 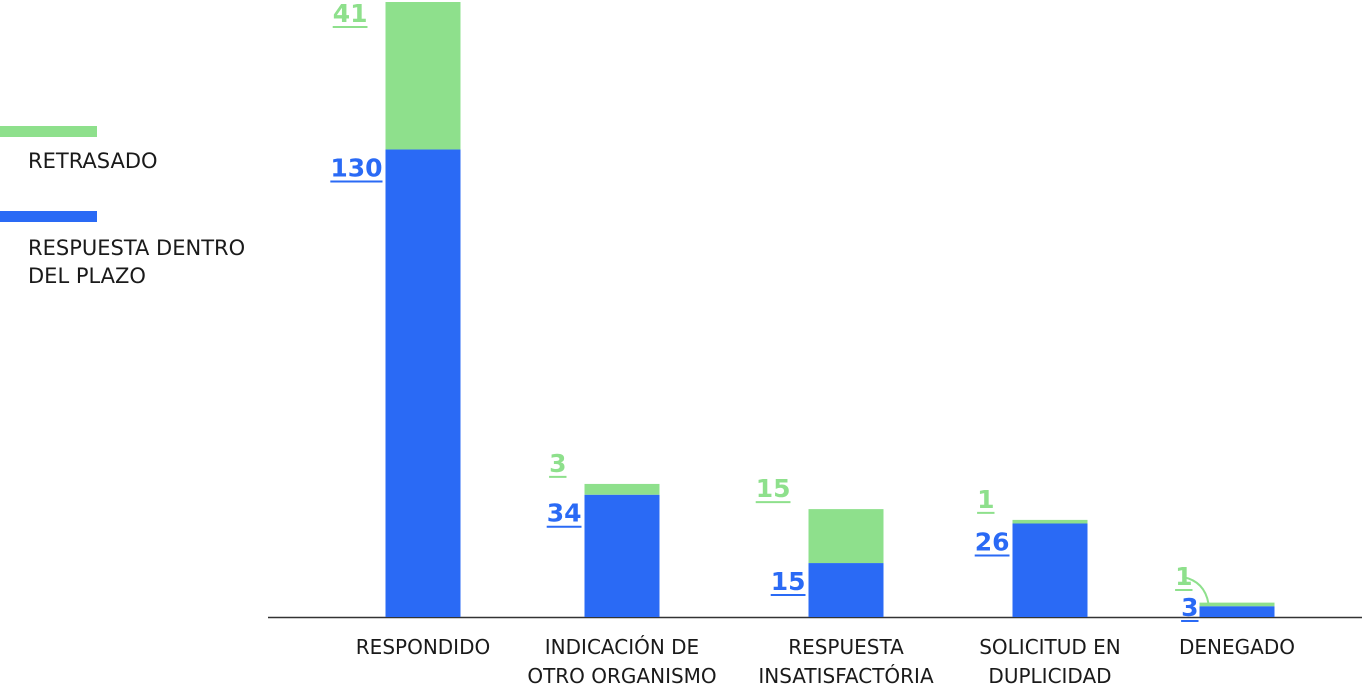 I want to click on data-label-retrasado: 15, so click(x=773, y=488).